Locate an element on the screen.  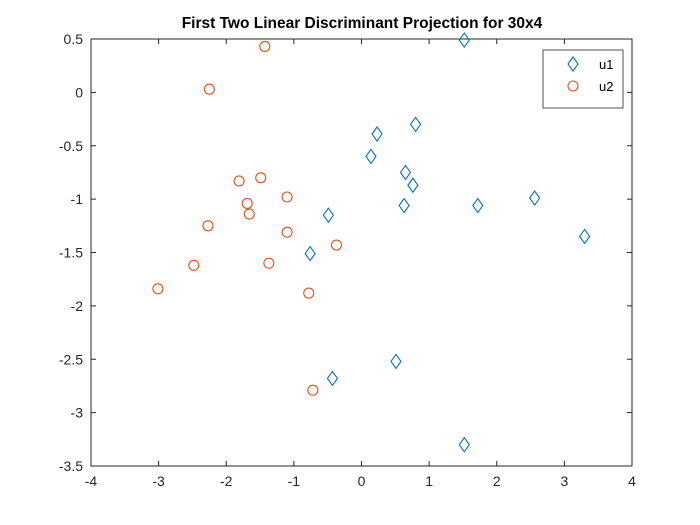
y-tick-label: -3 is located at coordinates (77, 413).